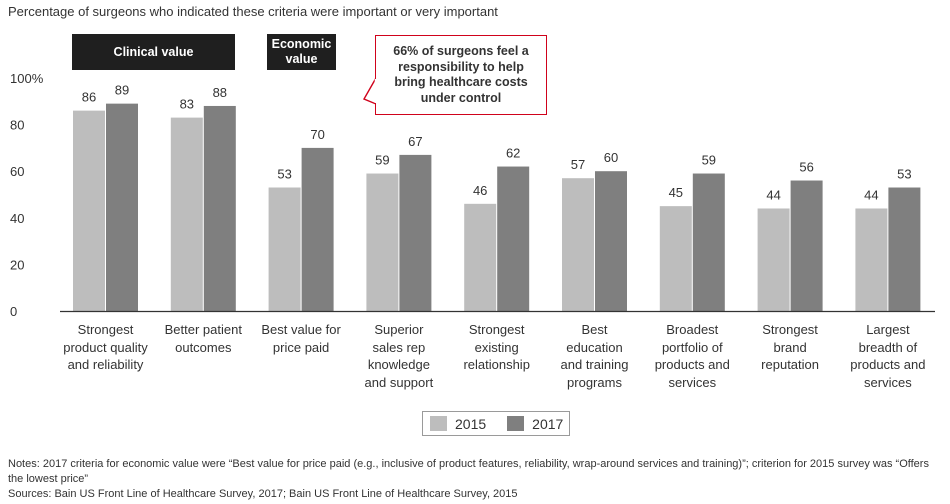  Describe the element at coordinates (17, 218) in the screenshot. I see `y-tick-label: 40` at that location.